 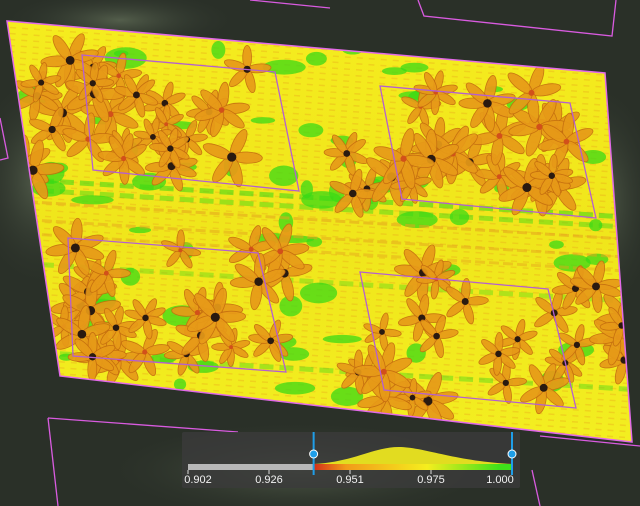 I want to click on legend-tick-label: 0.902, so click(x=198, y=480).